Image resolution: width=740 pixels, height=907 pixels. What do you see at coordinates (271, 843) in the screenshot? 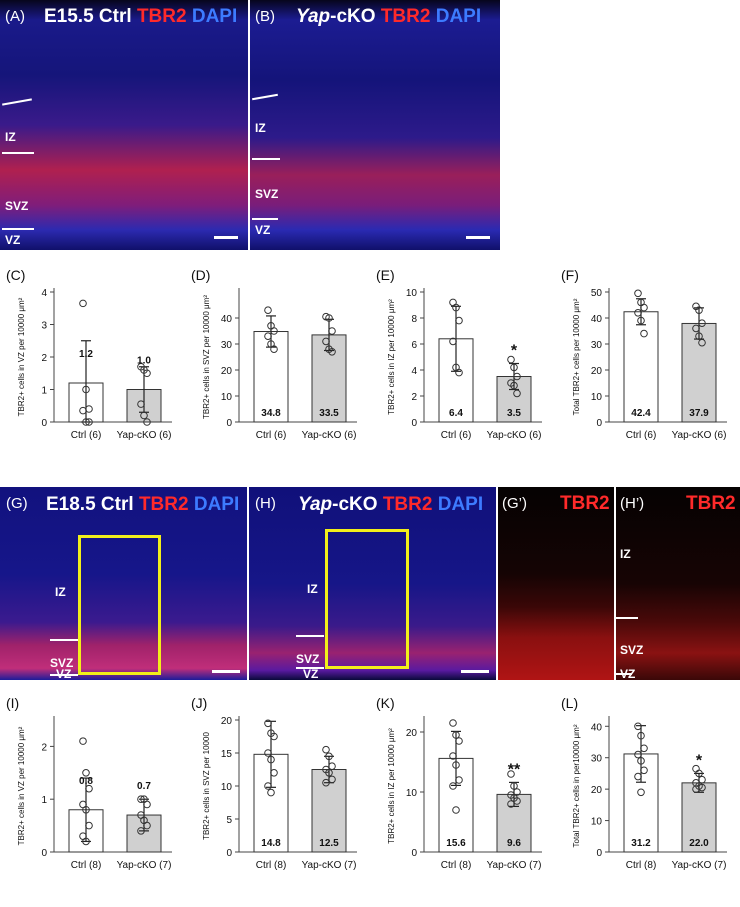
I see `value-label: 14.8` at bounding box center [271, 843].